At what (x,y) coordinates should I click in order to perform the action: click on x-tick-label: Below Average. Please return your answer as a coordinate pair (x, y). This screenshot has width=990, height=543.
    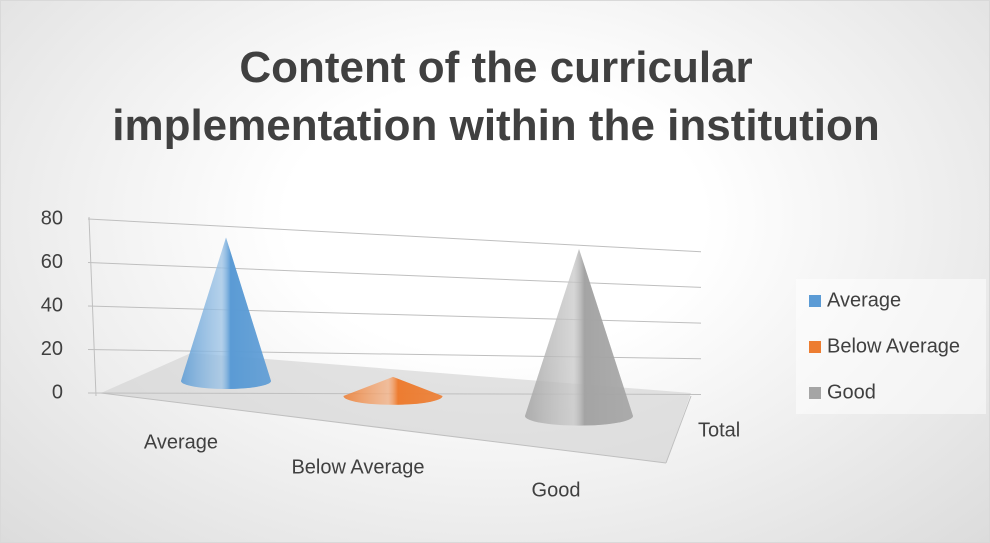
    Looking at the image, I should click on (357, 467).